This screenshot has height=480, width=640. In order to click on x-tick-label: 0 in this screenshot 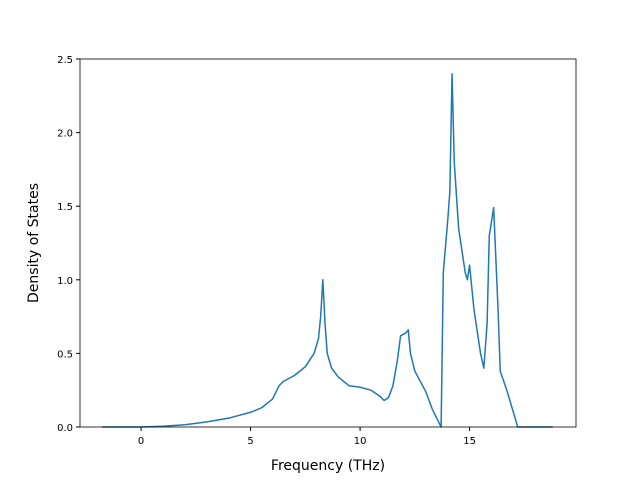, I will do `click(141, 441)`.